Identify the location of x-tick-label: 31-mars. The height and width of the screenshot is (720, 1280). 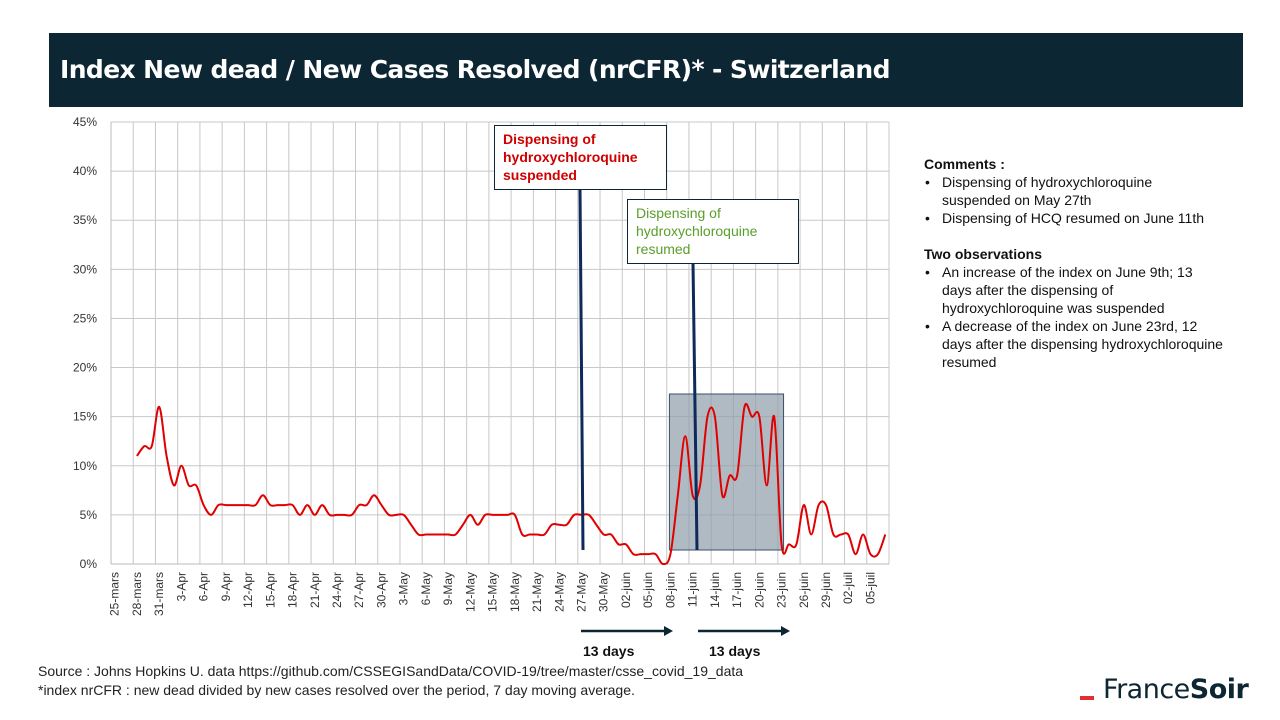
(159, 594).